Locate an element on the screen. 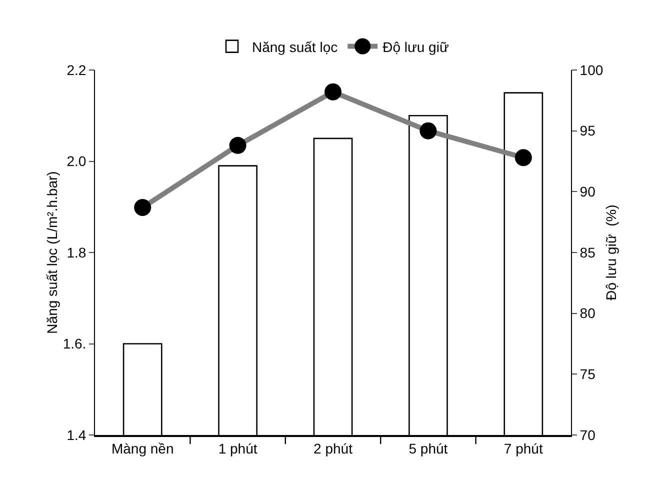 The width and height of the screenshot is (656, 480). y-tick-label: 1.8 is located at coordinates (76, 252).